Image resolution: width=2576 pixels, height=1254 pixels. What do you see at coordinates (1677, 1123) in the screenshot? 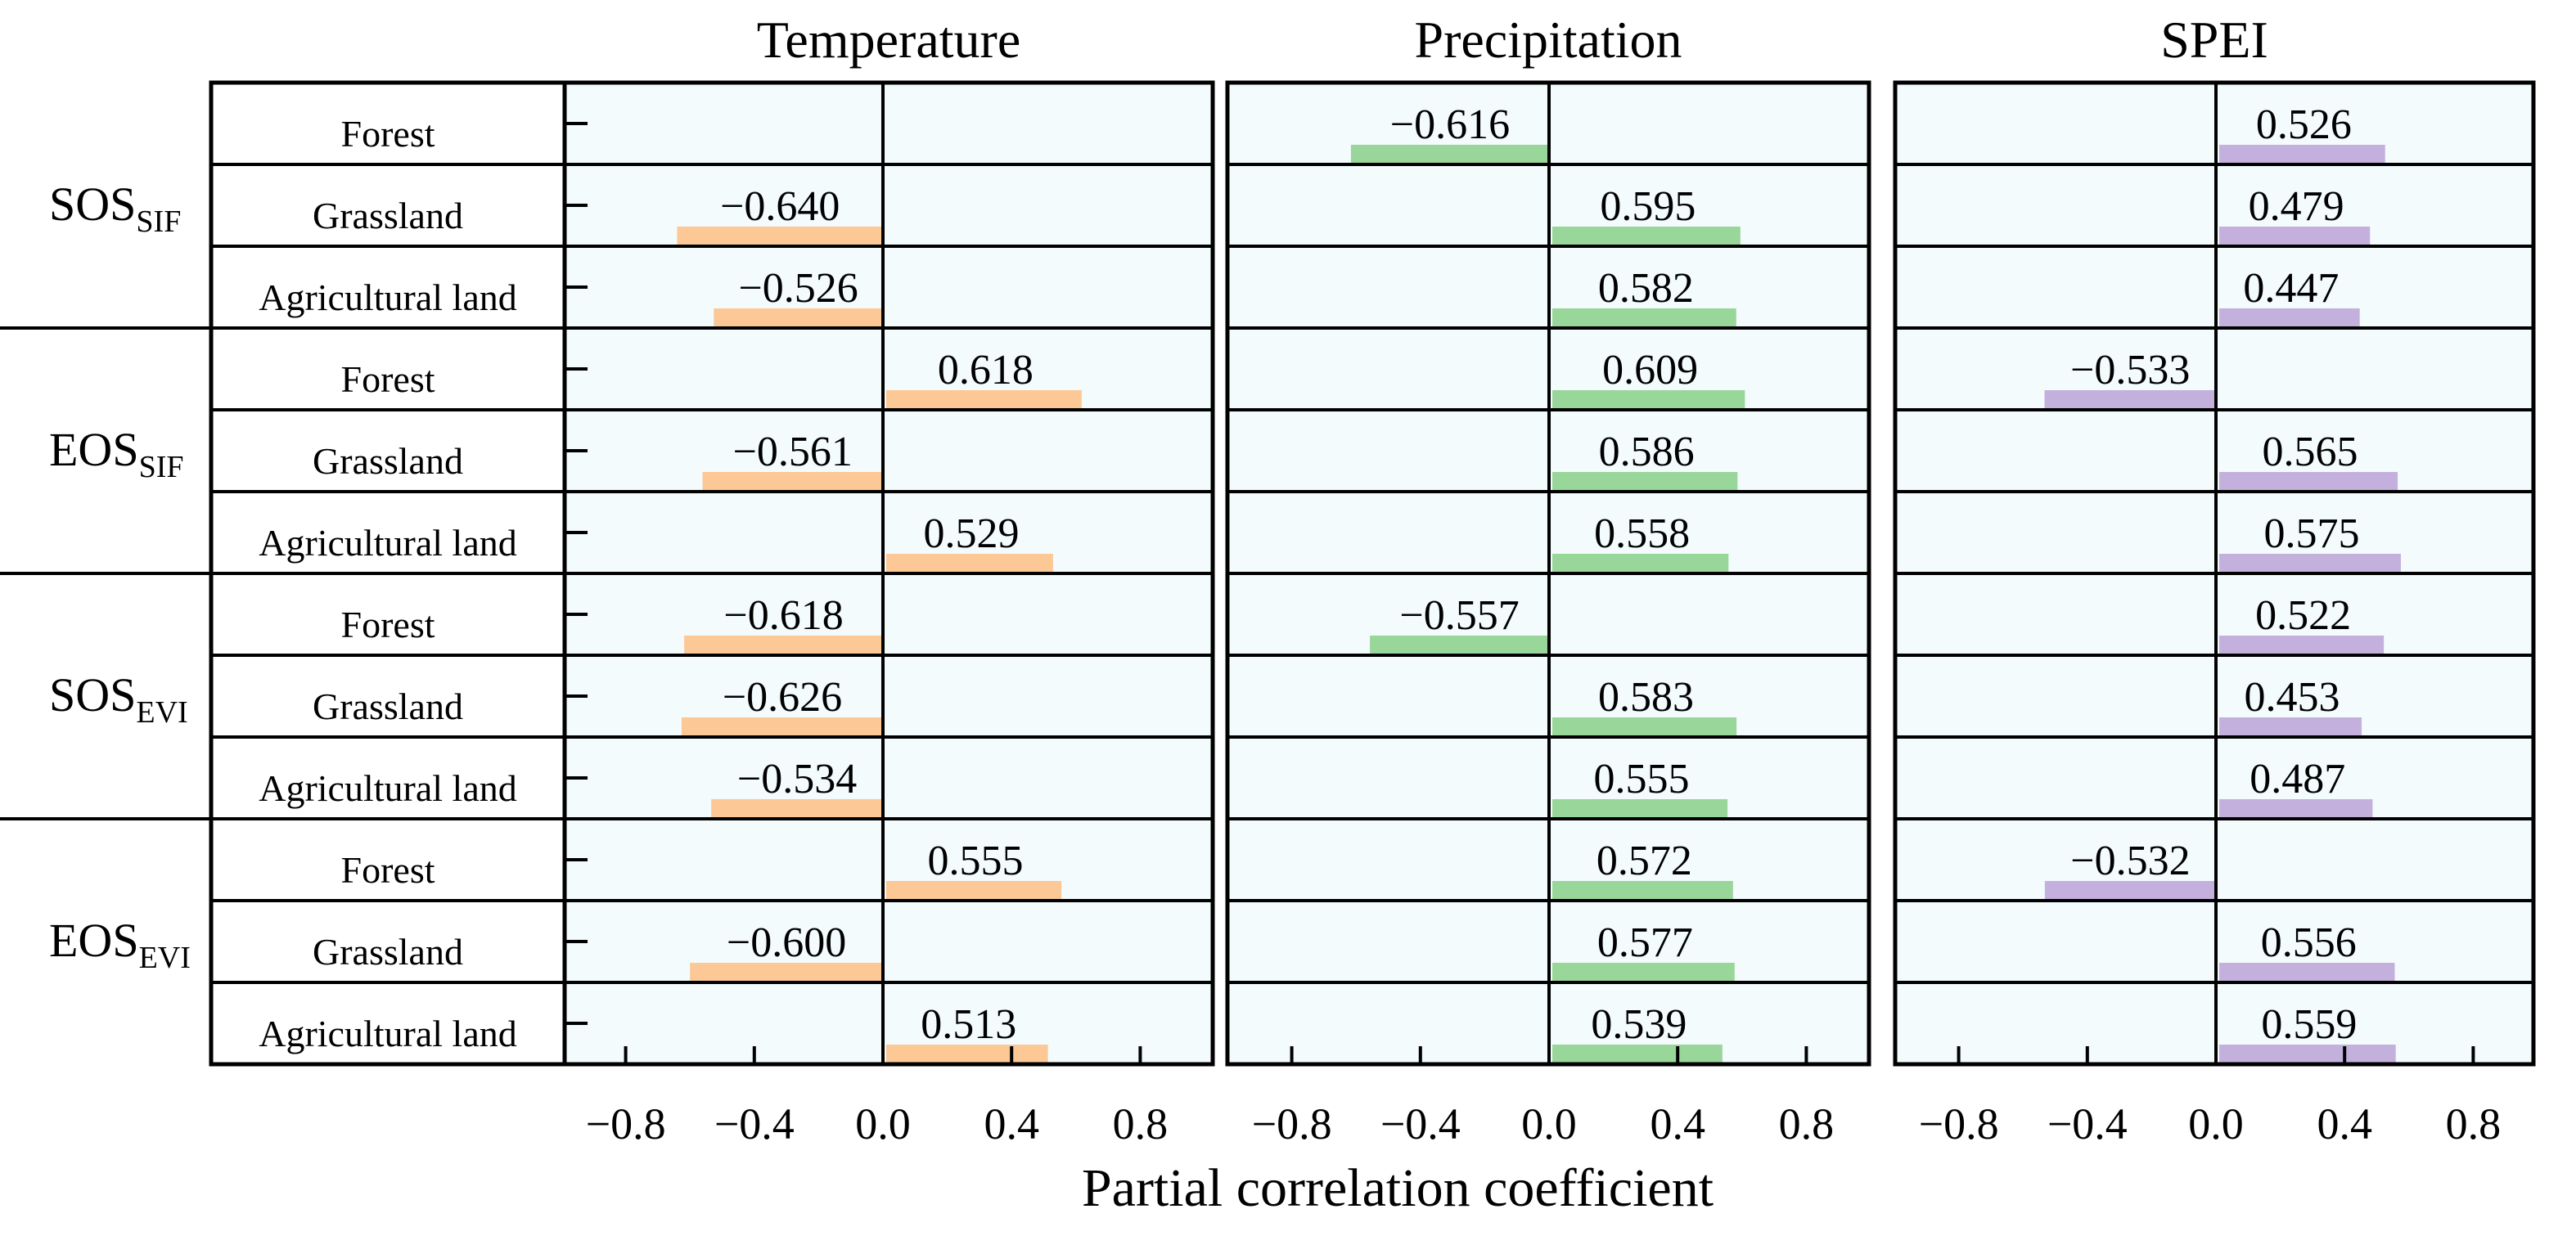
I see `precipitation-x-tick-label: 0.4` at bounding box center [1677, 1123].